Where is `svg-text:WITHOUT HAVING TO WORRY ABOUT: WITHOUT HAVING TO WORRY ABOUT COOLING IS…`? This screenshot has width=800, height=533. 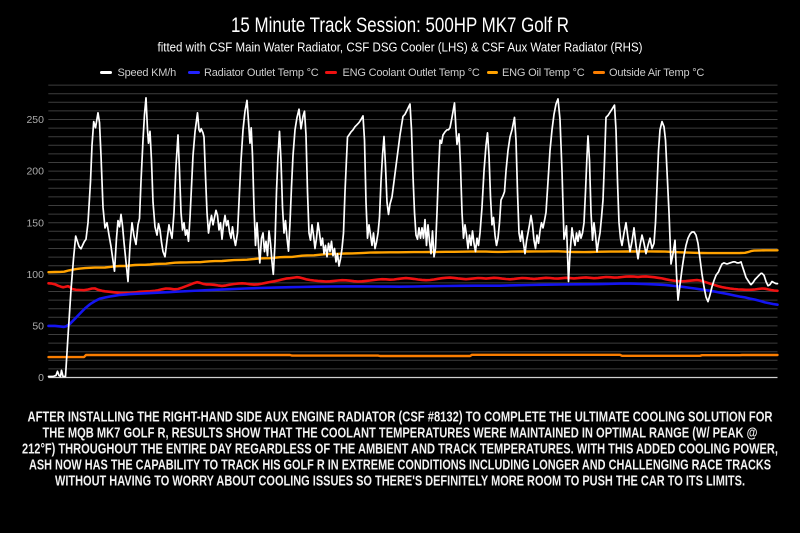
svg-text:WITHOUT HAVING TO WORRY ABOUT: WITHOUT HAVING TO WORRY ABOUT COOLING IS… is located at coordinates (400, 481).